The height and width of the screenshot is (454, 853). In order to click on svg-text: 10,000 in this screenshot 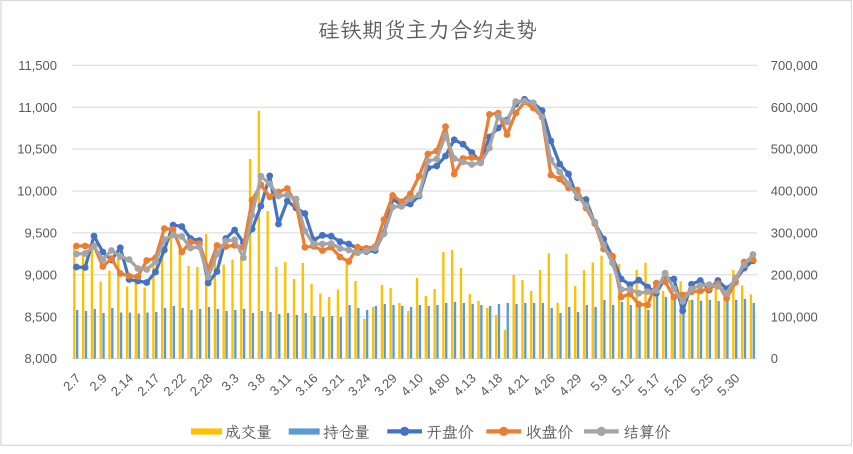, I will do `click(37, 191)`.